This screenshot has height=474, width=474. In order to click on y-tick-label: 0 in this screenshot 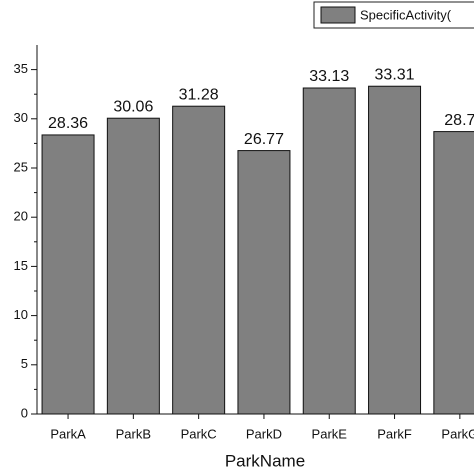, I will do `click(24, 412)`.